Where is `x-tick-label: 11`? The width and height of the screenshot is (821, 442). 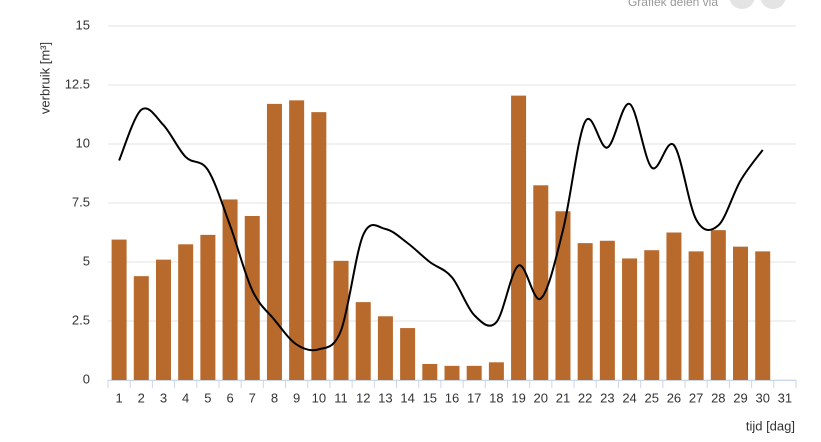 x-tick-label: 11 is located at coordinates (341, 397).